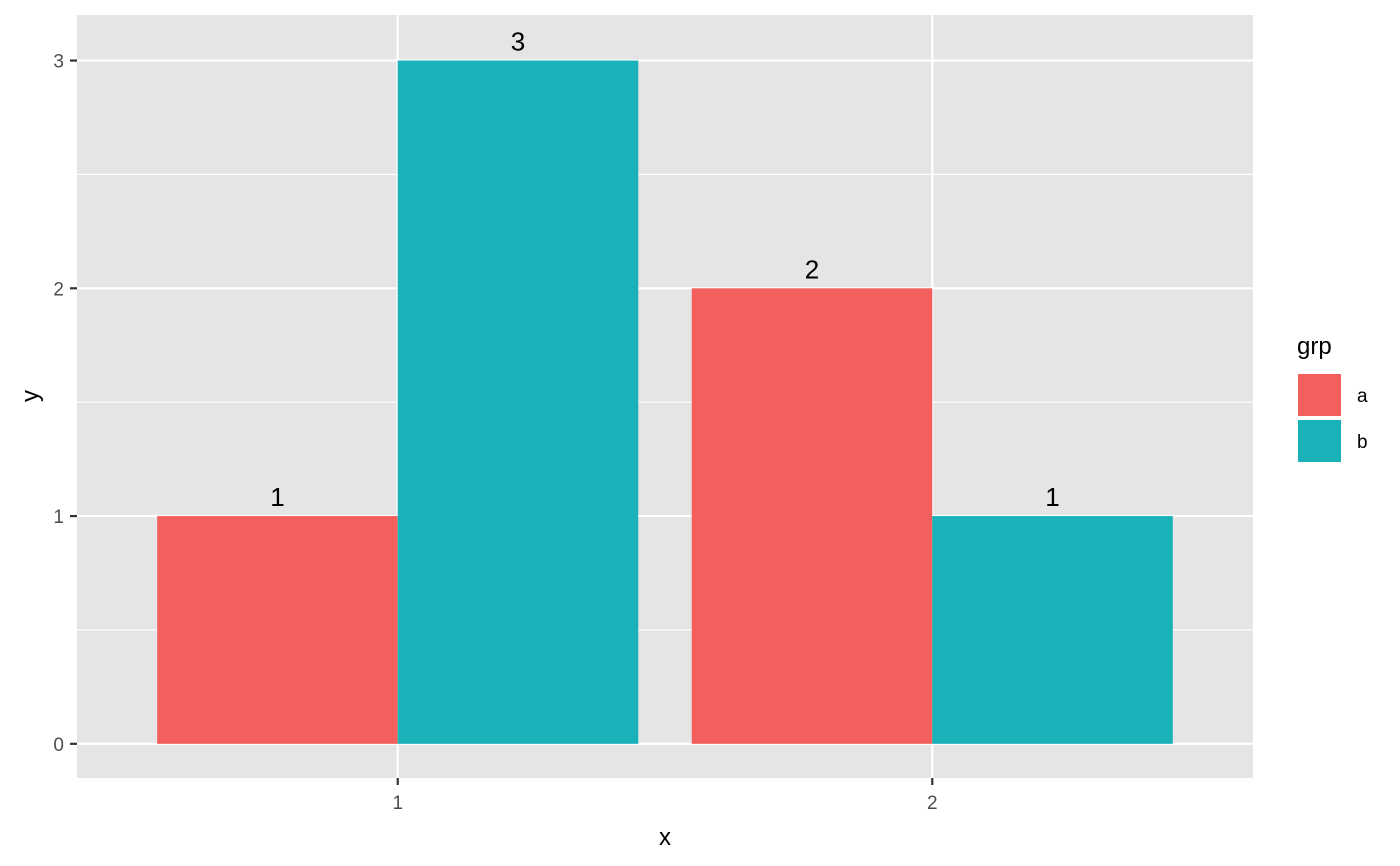 This screenshot has height=866, width=1400. What do you see at coordinates (932, 803) in the screenshot?
I see `x-tick-label: 2` at bounding box center [932, 803].